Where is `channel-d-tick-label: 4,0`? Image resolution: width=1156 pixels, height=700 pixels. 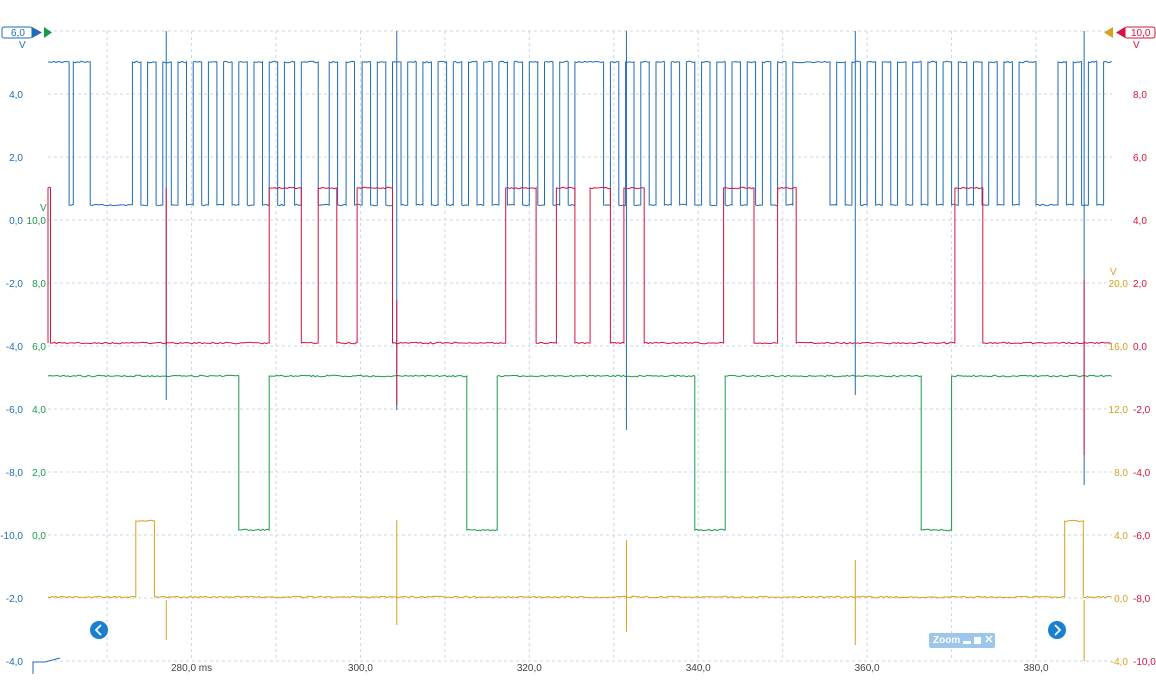 channel-d-tick-label: 4,0 is located at coordinates (1121, 536).